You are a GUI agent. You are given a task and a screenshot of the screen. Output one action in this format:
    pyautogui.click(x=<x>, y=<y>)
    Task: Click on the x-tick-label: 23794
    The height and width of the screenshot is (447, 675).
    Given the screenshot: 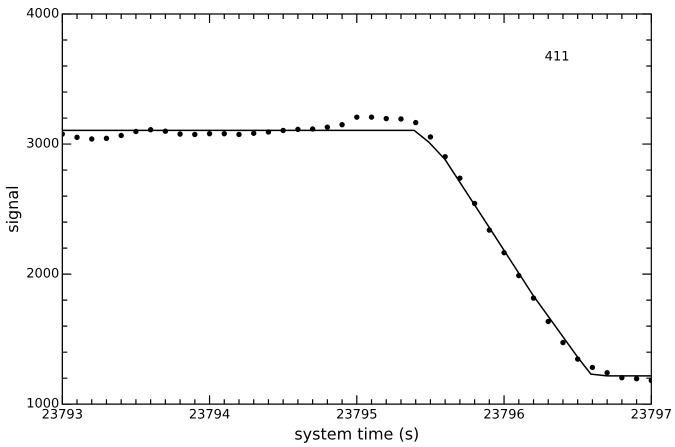 What is the action you would take?
    pyautogui.click(x=209, y=414)
    